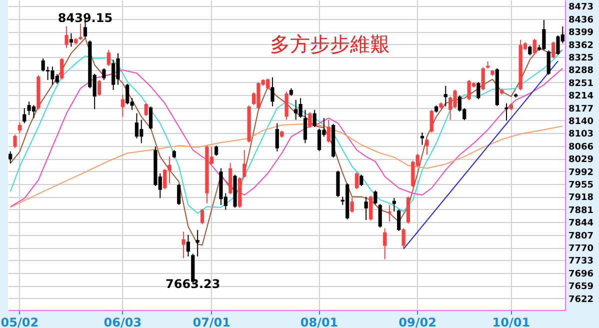 The height and width of the screenshot is (328, 599). Describe the element at coordinates (581, 71) in the screenshot. I see `y-tick-label: 8288` at that location.